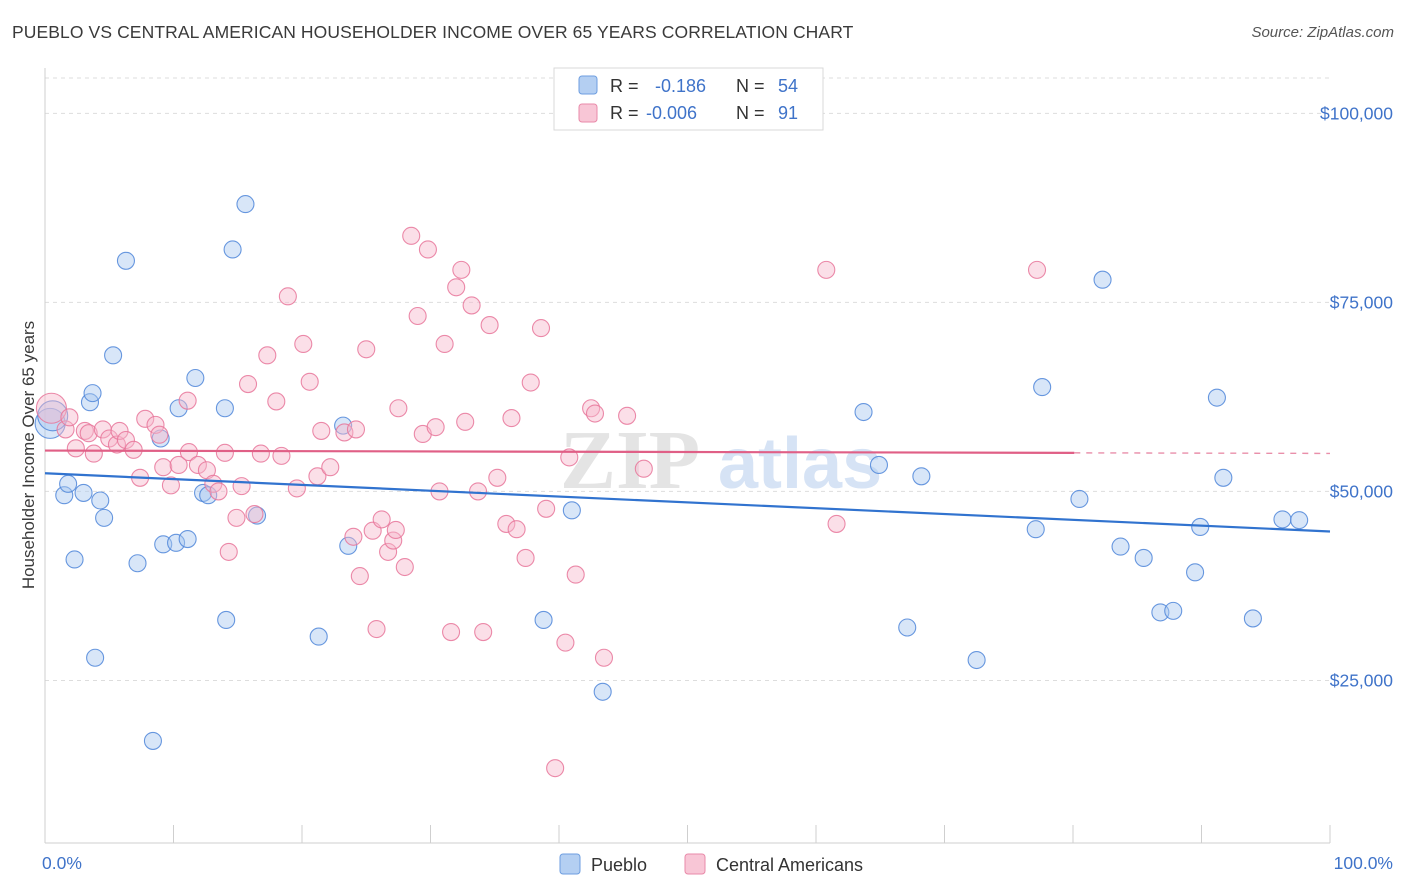  I want to click on legend-label-central: Central Americans, so click(789, 865).